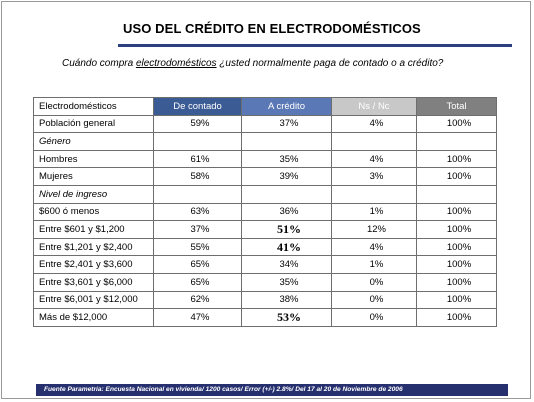 This screenshot has width=534, height=402. I want to click on section-row: Nivel de ingreso, so click(265, 194).